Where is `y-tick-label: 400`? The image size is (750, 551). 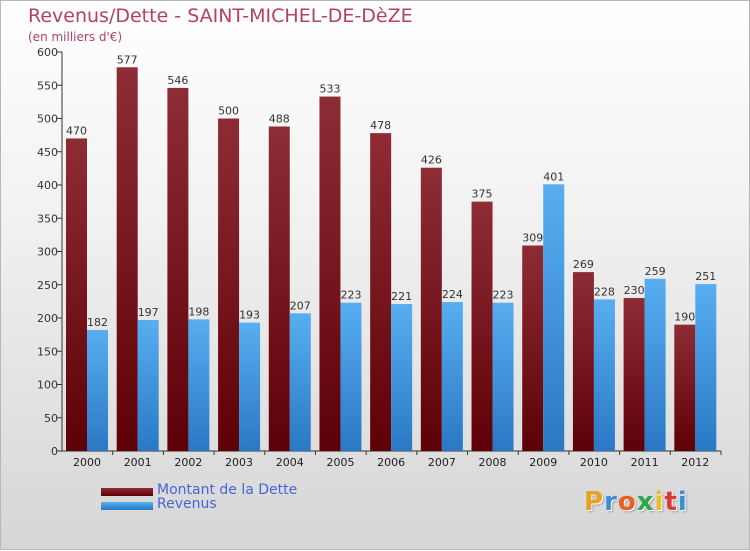
y-tick-label: 400 is located at coordinates (47, 185).